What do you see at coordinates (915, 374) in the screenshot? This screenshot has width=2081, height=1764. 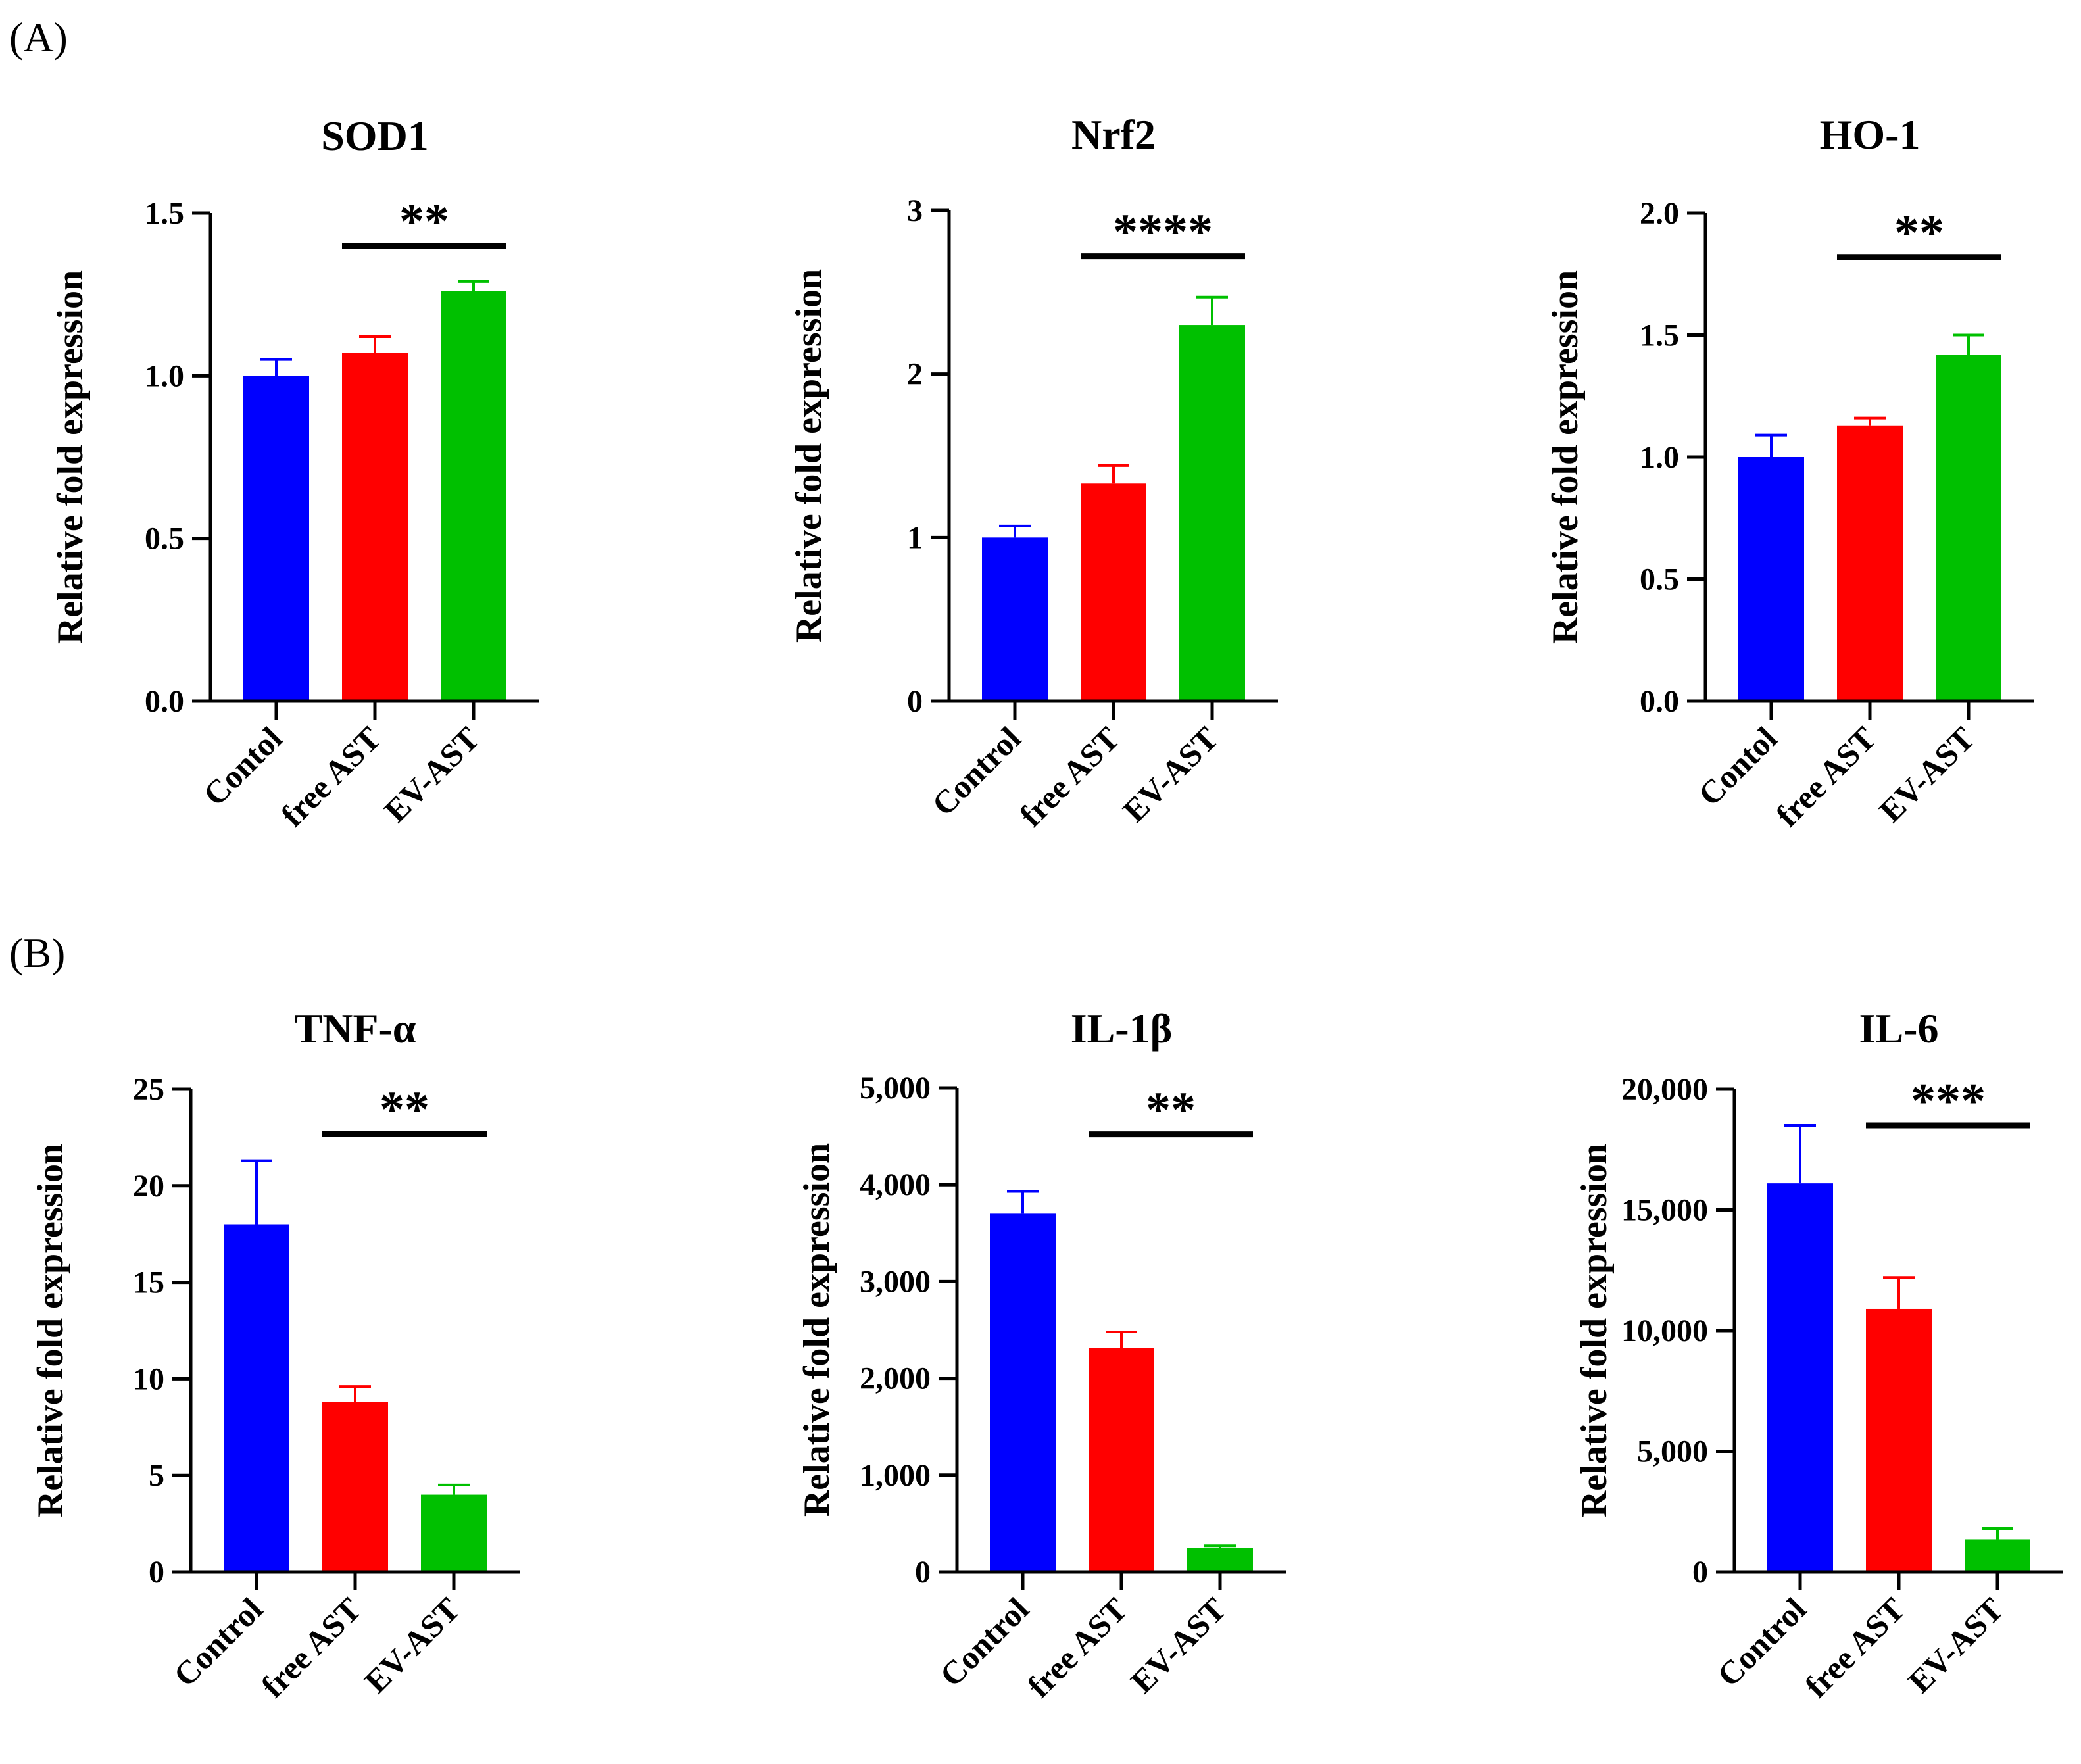 I see `y-tick-label: 2` at bounding box center [915, 374].